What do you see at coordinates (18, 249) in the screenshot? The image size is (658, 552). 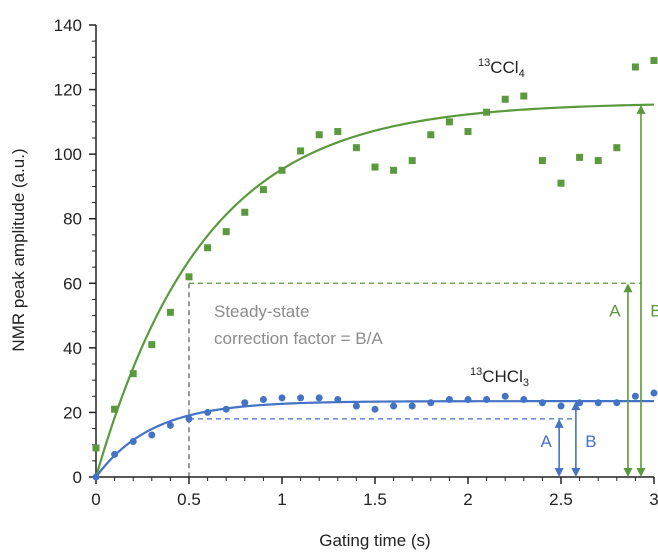 I see `y-axis-label: NMR peak amplitude (a.u.)` at bounding box center [18, 249].